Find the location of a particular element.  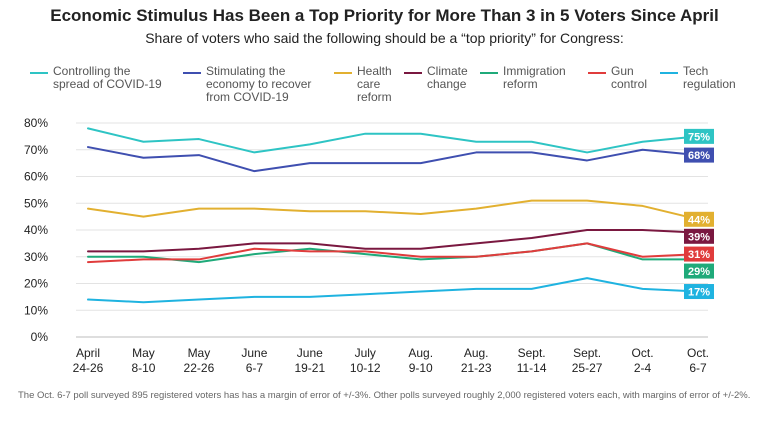

end-value-label: 31% is located at coordinates (699, 255).